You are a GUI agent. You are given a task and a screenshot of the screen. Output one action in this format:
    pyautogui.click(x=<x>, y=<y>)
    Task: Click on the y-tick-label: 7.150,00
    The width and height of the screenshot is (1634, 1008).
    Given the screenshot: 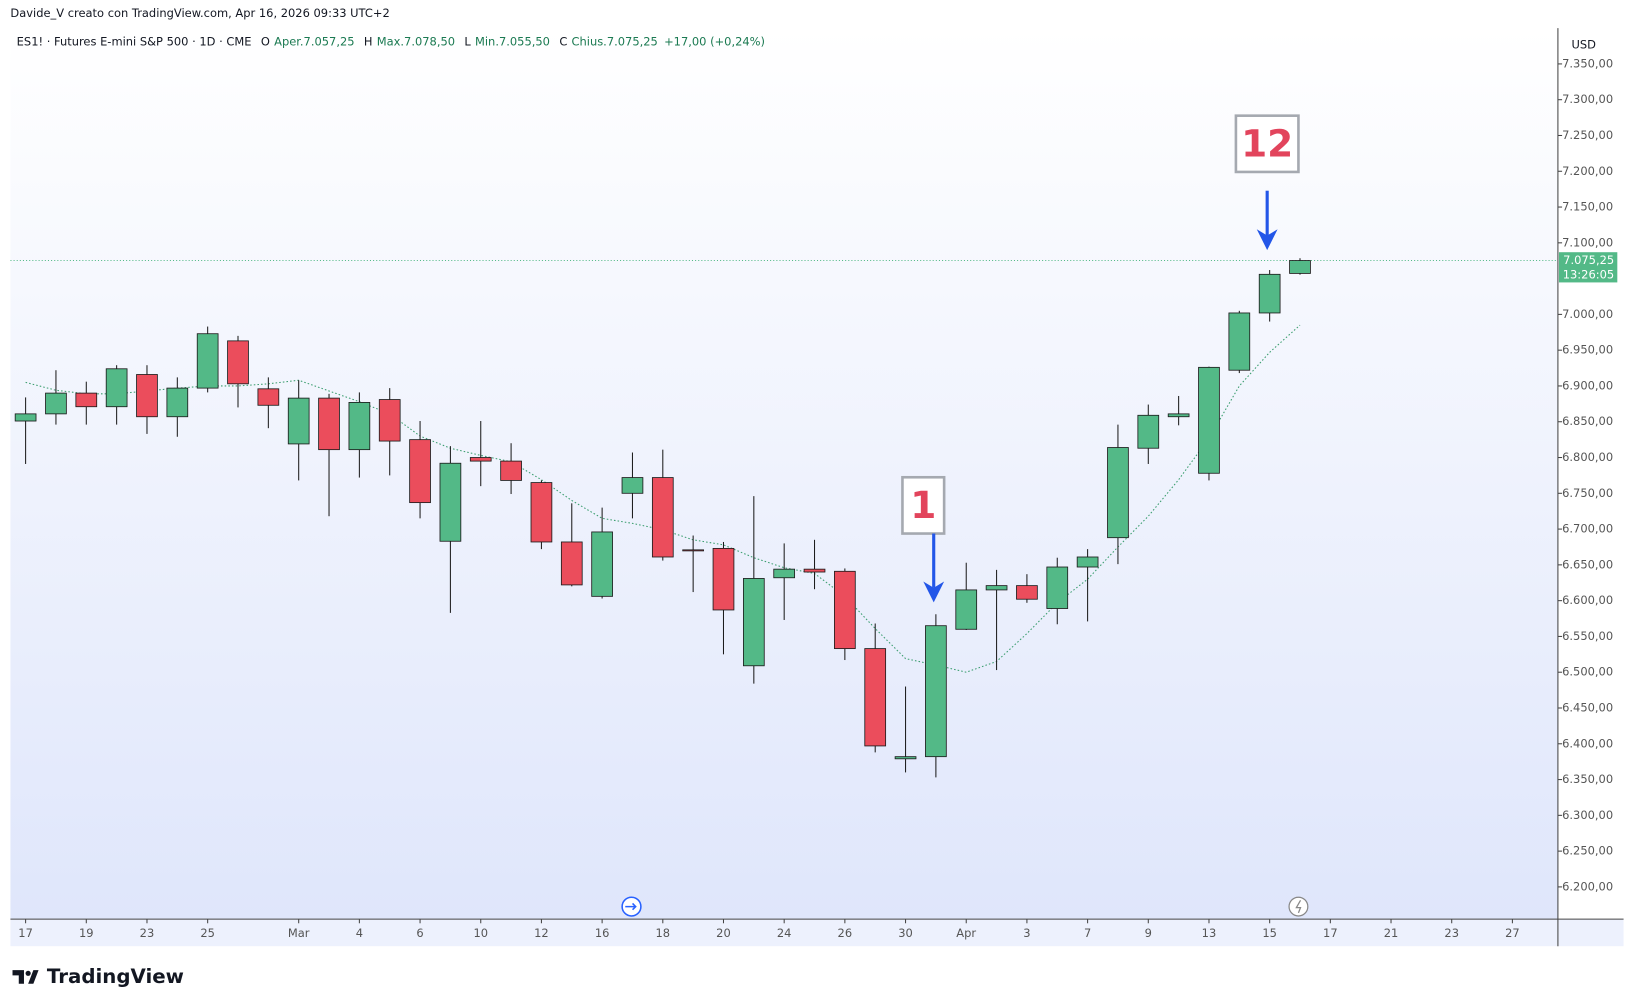 What is the action you would take?
    pyautogui.click(x=1587, y=207)
    